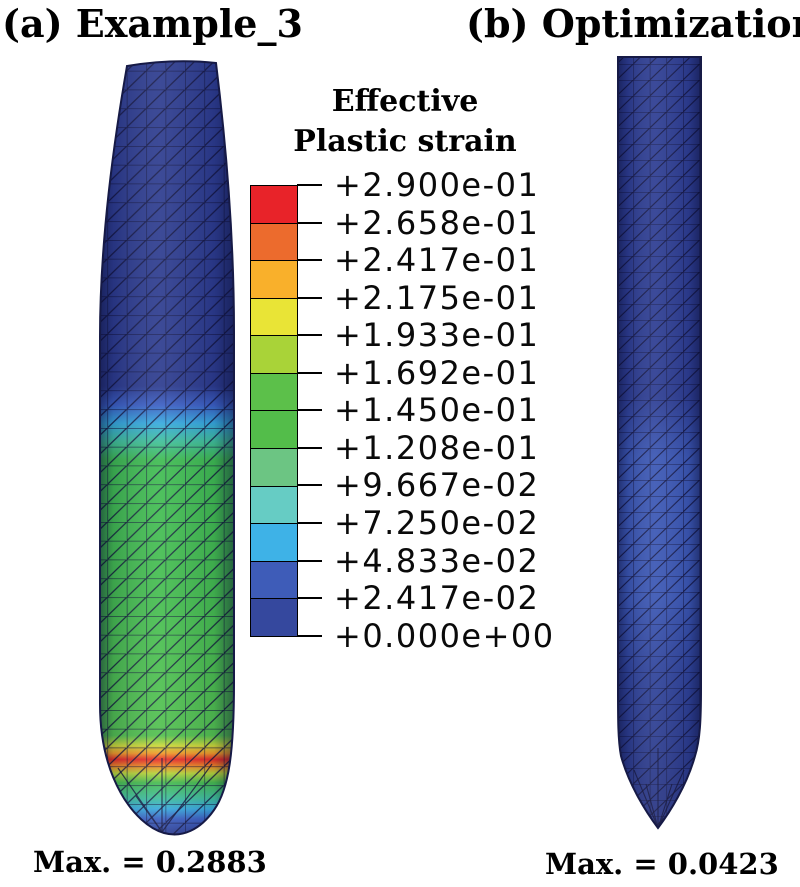 The image size is (800, 887). Describe the element at coordinates (437, 598) in the screenshot. I see `legend-value: +2.417e-02` at that location.